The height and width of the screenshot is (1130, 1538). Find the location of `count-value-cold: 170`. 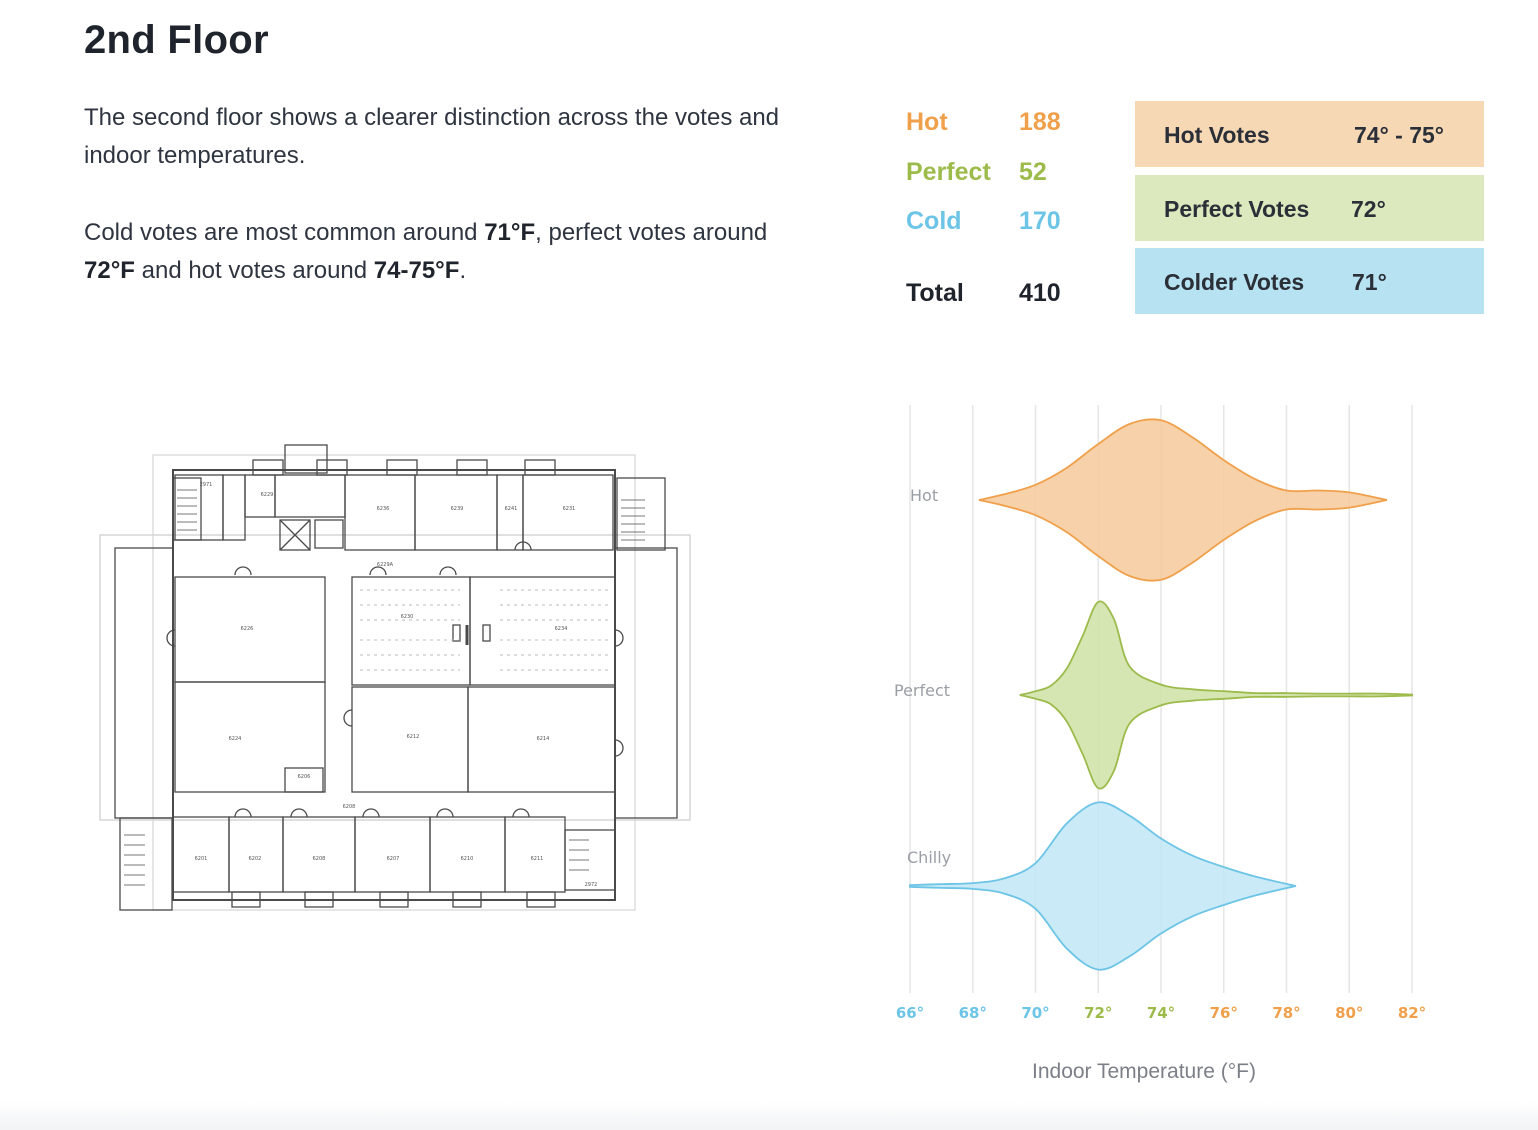

count-value-cold: 170 is located at coordinates (1040, 221).